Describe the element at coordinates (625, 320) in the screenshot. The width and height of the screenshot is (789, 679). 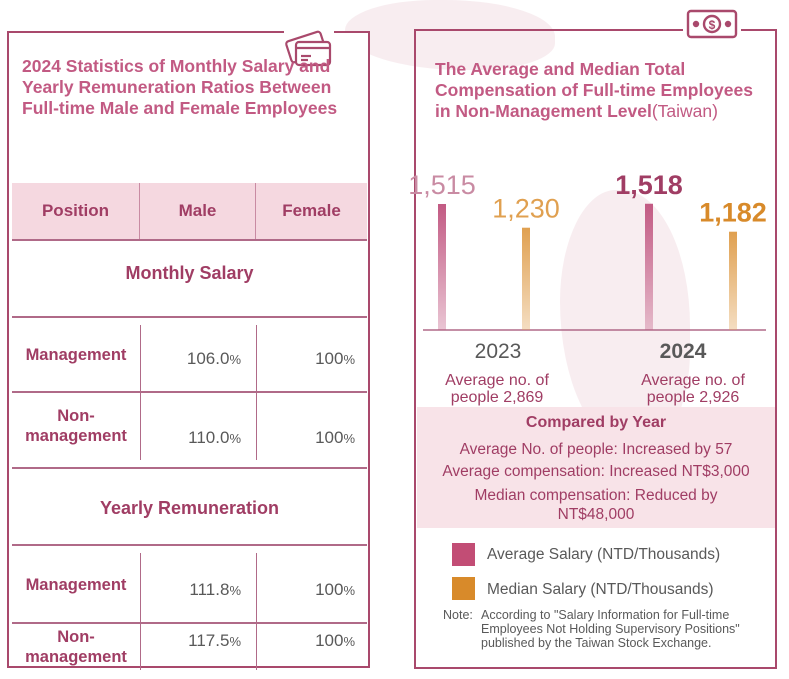
I see `world-map-background-americas` at that location.